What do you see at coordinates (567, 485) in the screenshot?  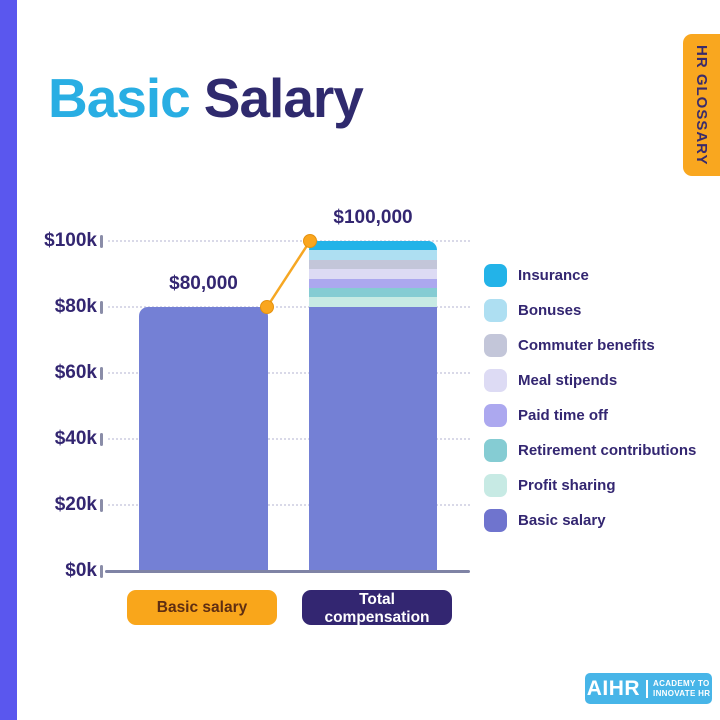 I see `legend-label: Profit sharing` at bounding box center [567, 485].